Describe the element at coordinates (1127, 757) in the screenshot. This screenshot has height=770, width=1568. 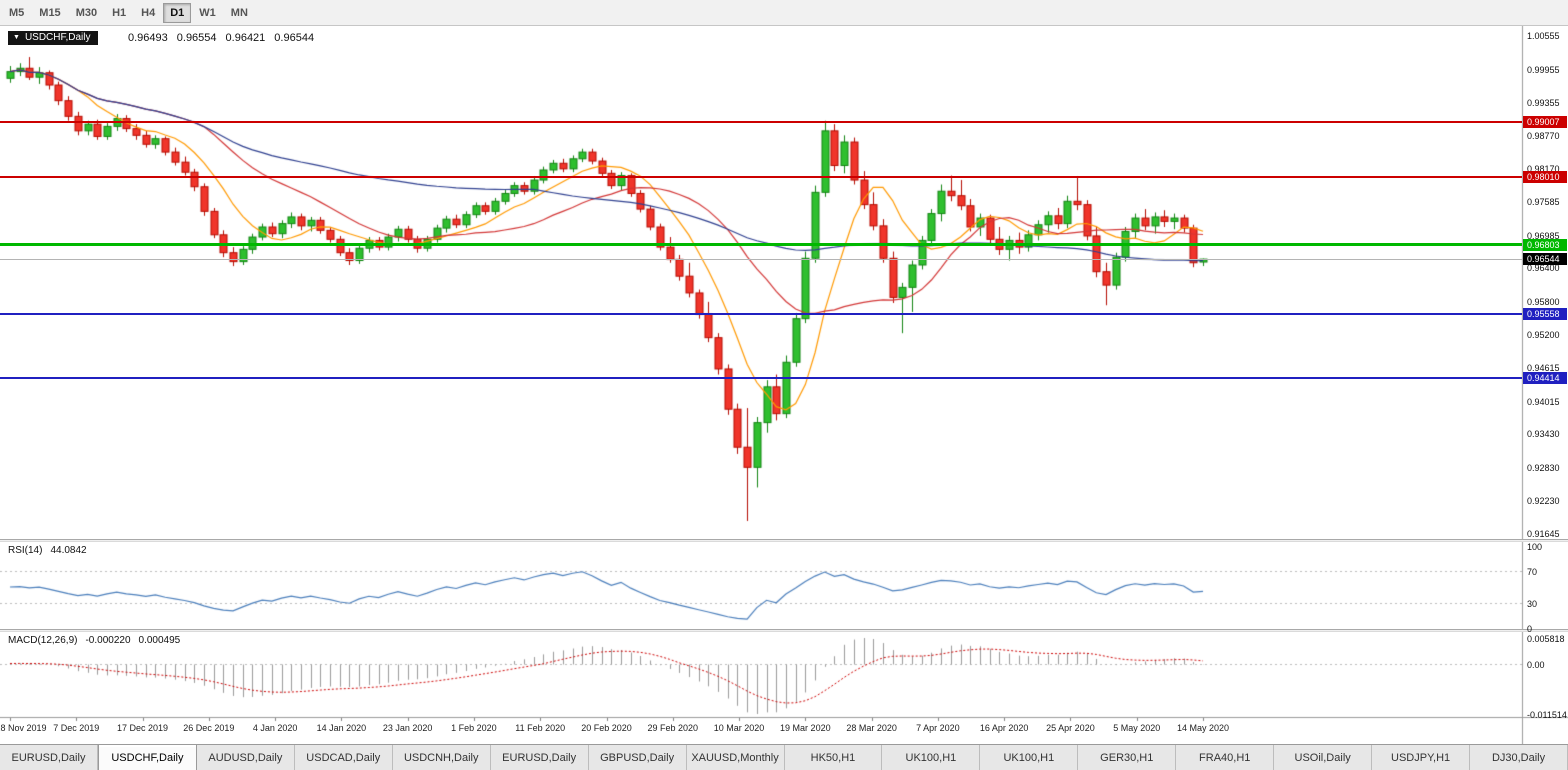
I see `chart-tab-ger30-h1: GER30,H1` at that location.